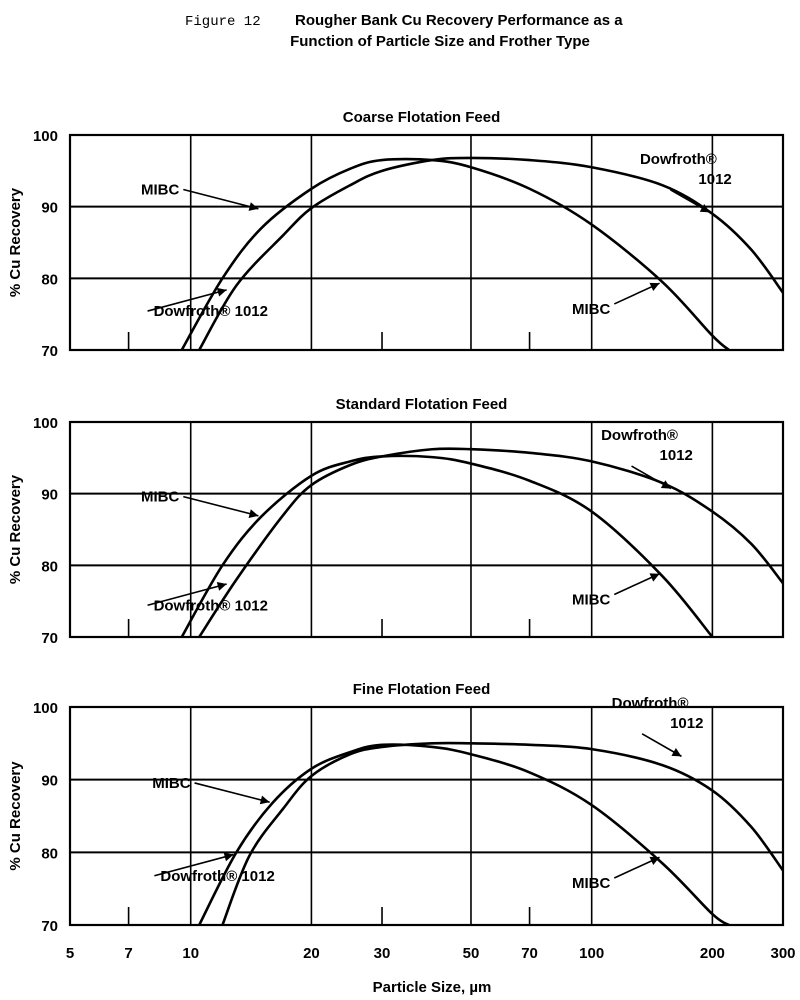  What do you see at coordinates (422, 689) in the screenshot?
I see `panel-title: Fine Flotation Feed` at bounding box center [422, 689].